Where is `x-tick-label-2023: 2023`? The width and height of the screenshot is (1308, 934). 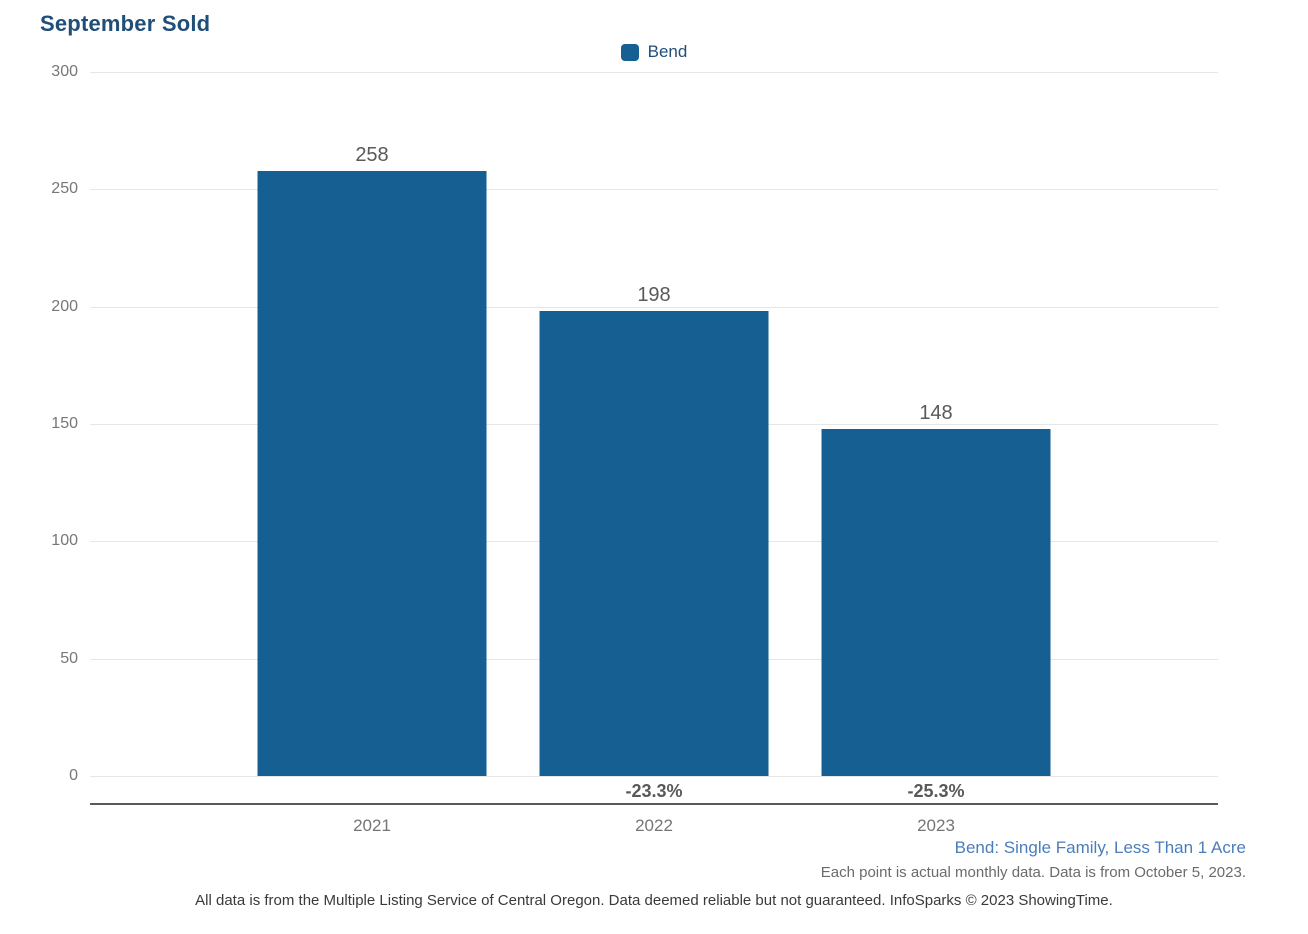
x-tick-label-2023: 2023 is located at coordinates (936, 825).